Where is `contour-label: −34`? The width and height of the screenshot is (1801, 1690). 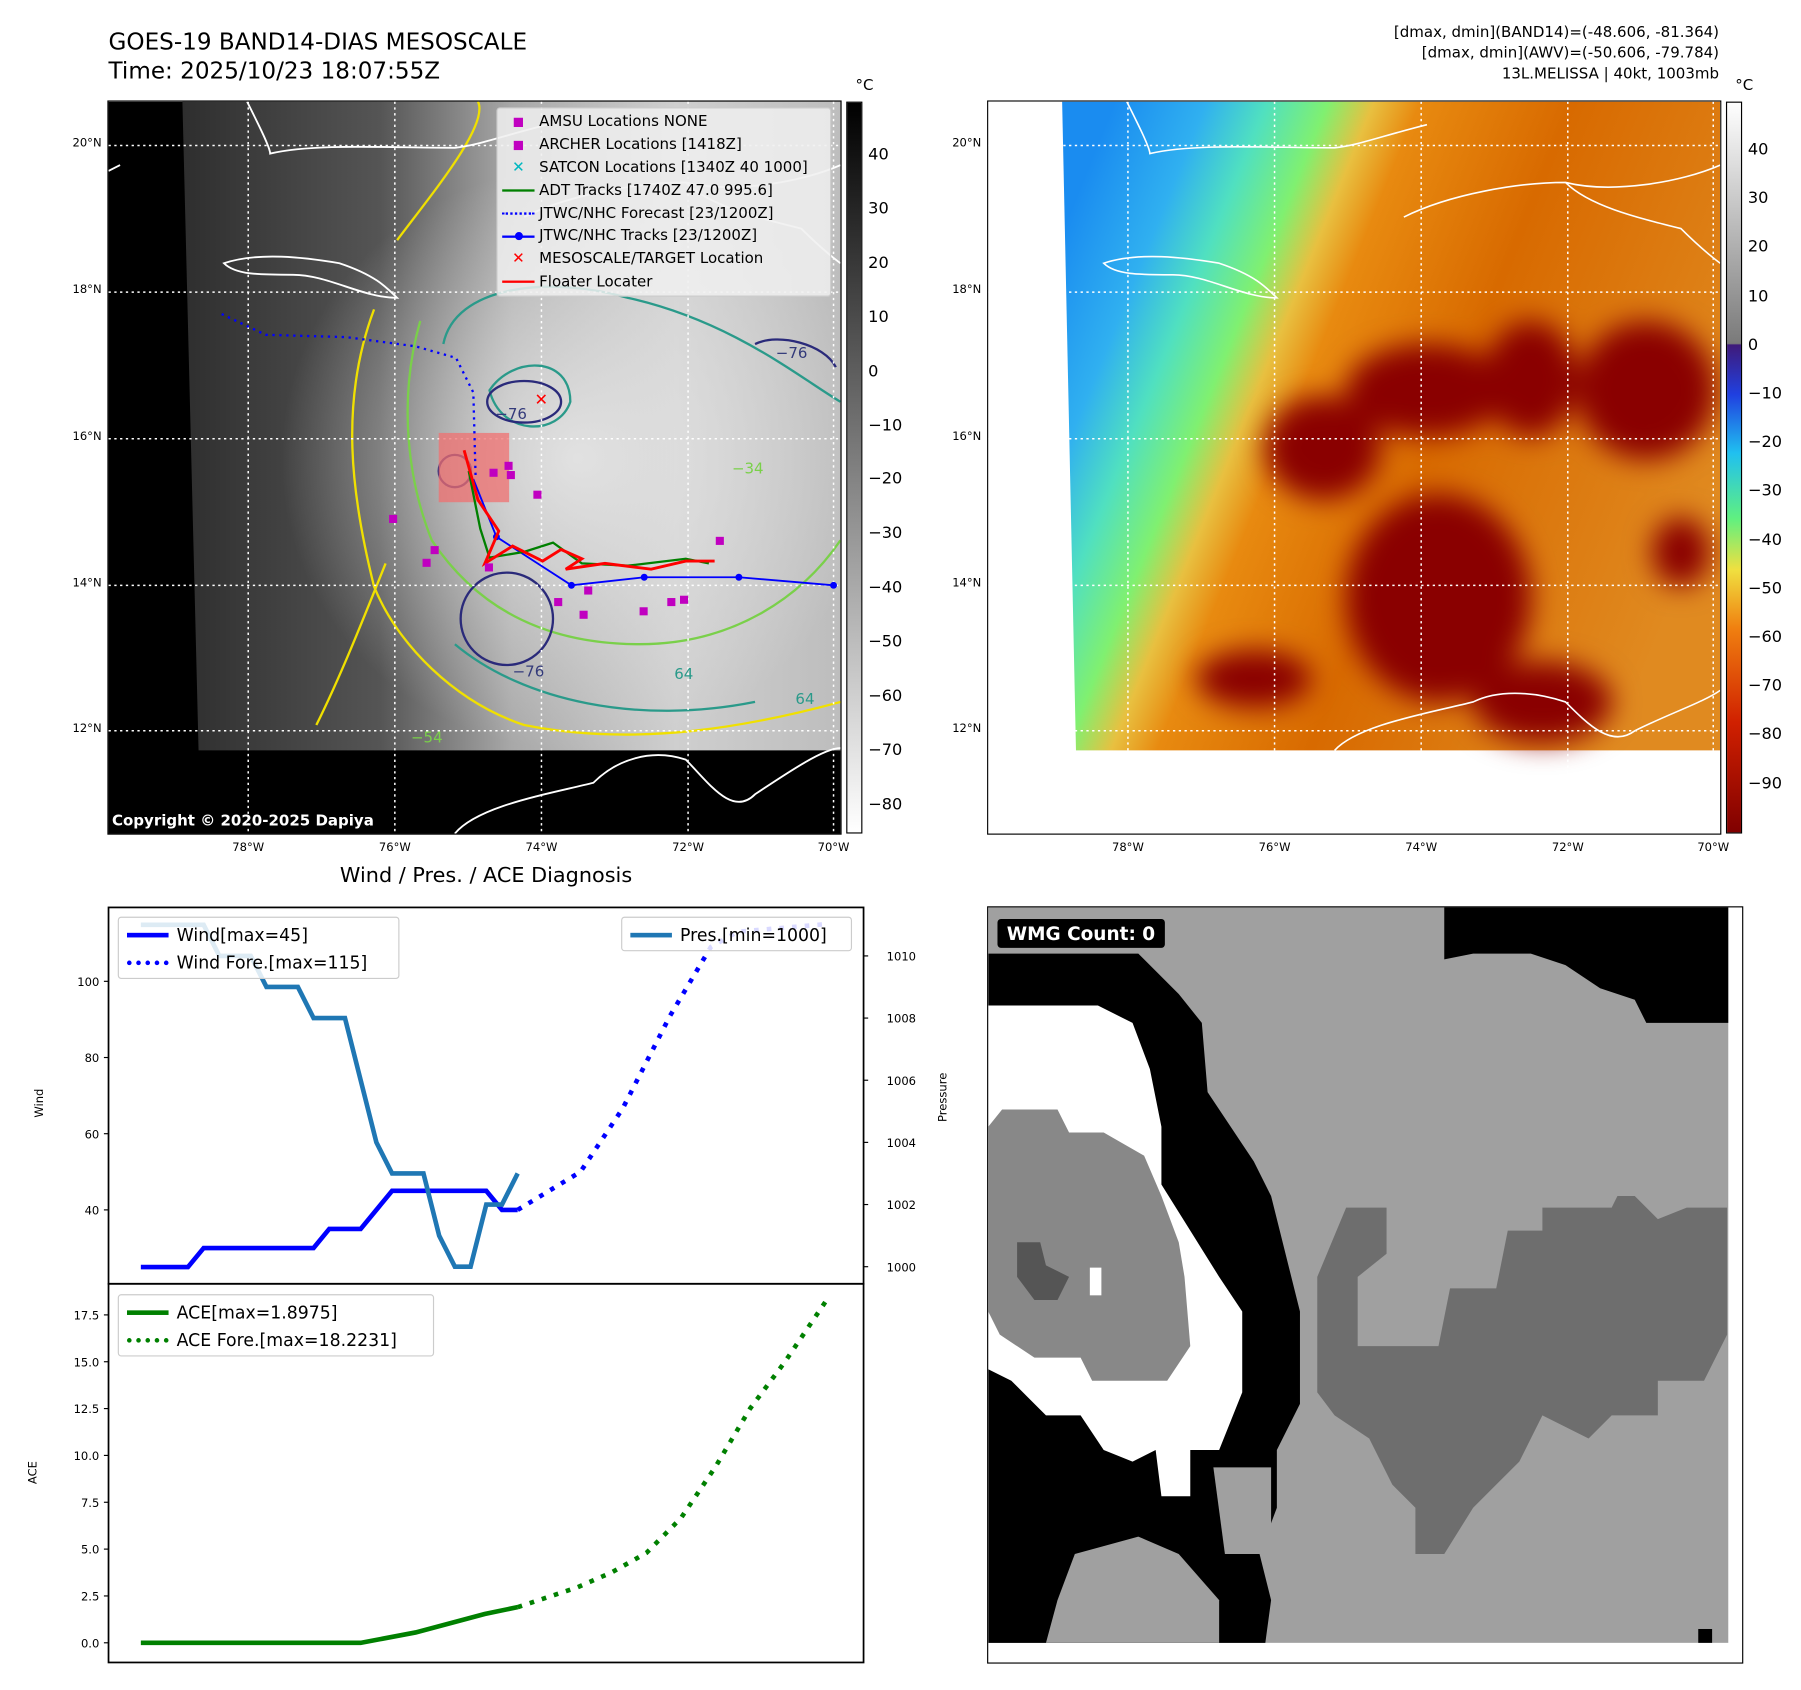
contour-label: −34 is located at coordinates (748, 468).